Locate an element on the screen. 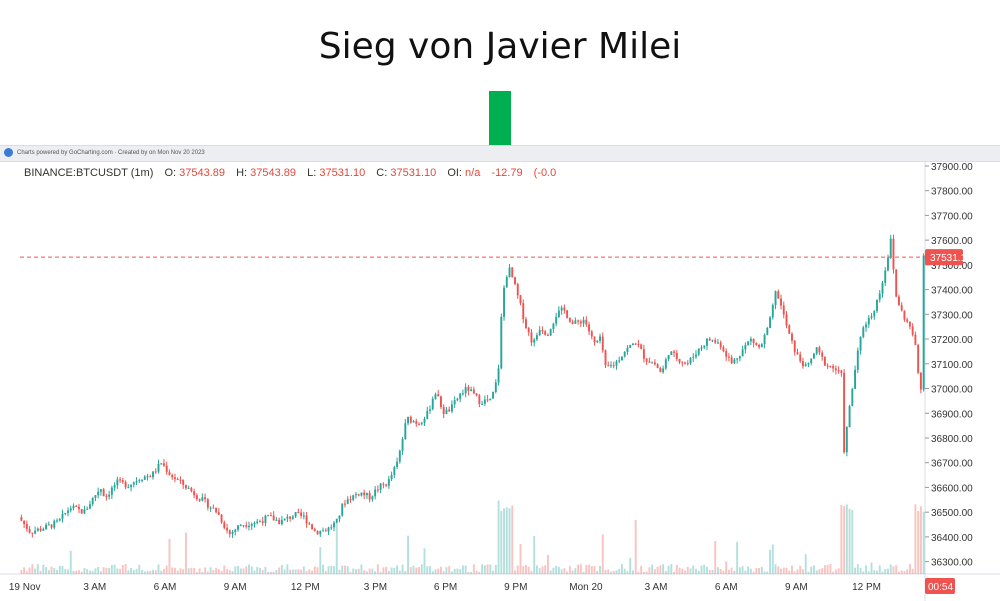 This screenshot has width=1000, height=601. x-tick-label: 12 PM is located at coordinates (305, 587).